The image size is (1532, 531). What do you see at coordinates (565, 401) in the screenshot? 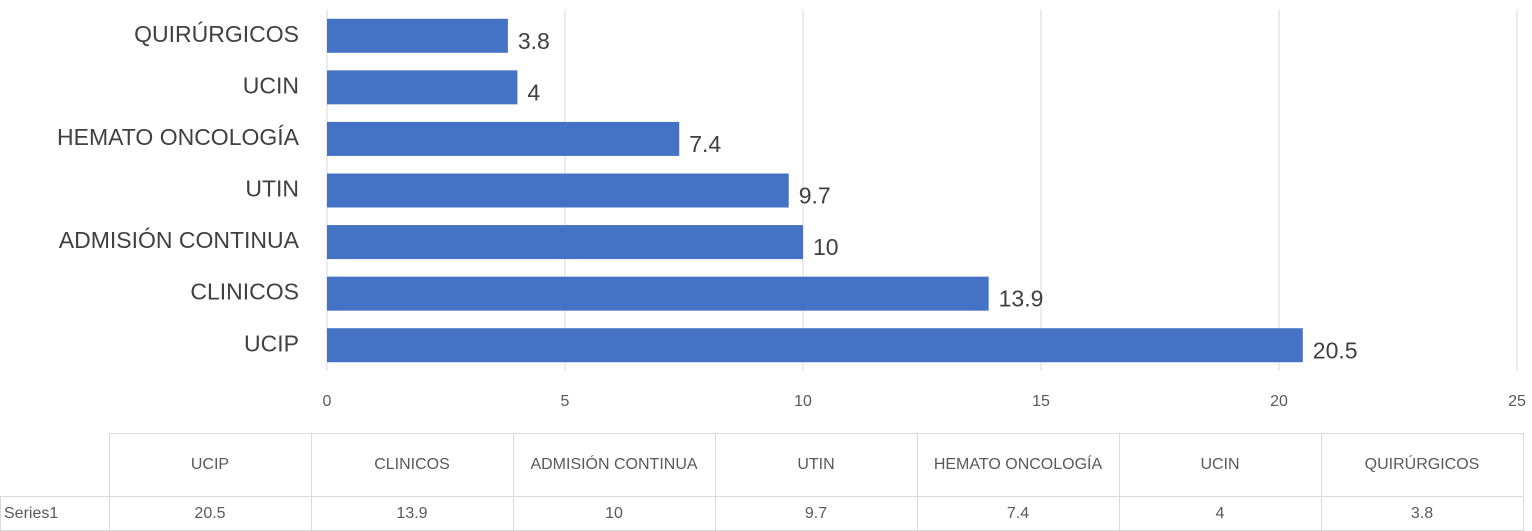
I see `x-tick-label: 5` at bounding box center [565, 401].